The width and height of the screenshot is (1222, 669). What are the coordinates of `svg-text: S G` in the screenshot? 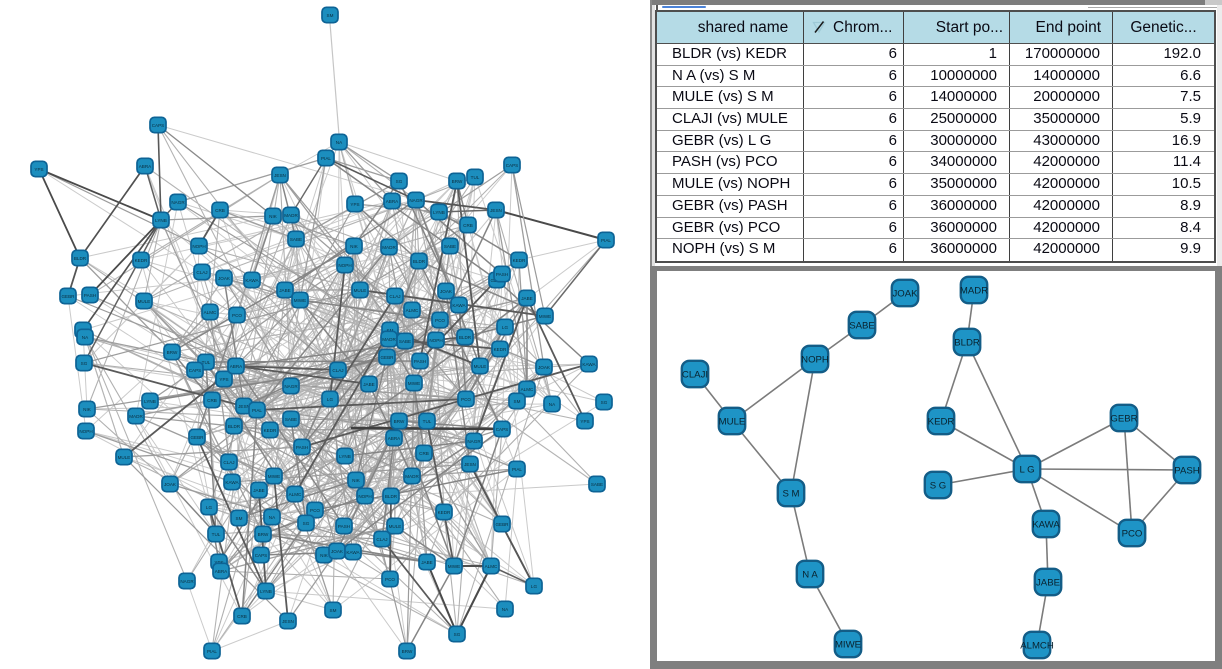 It's located at (938, 485).